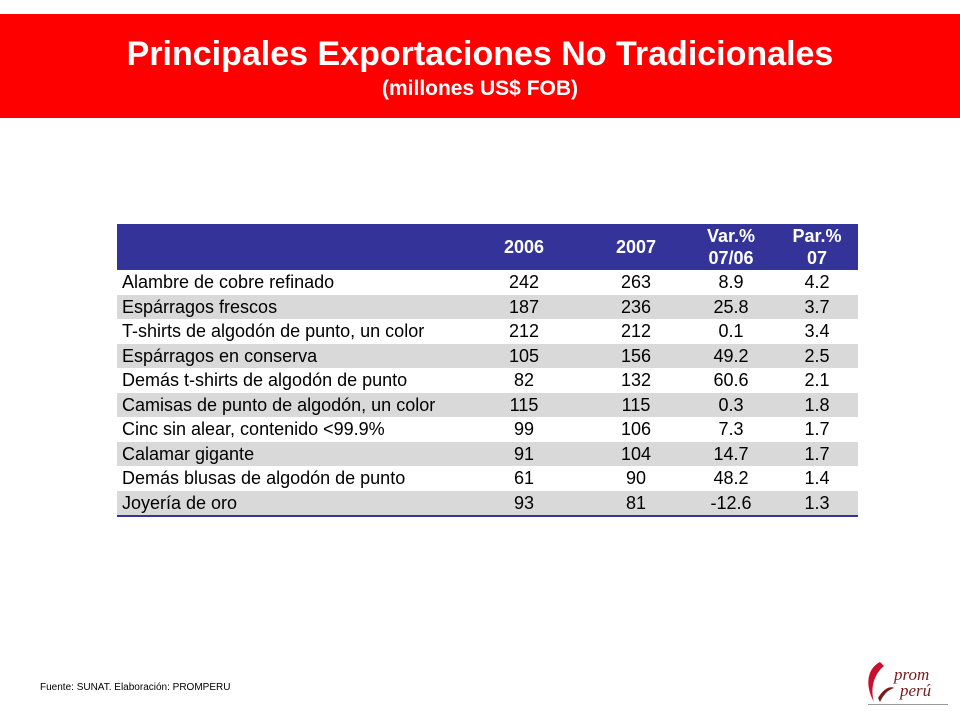  Describe the element at coordinates (915, 690) in the screenshot. I see `logo-text-peru: perú` at that location.